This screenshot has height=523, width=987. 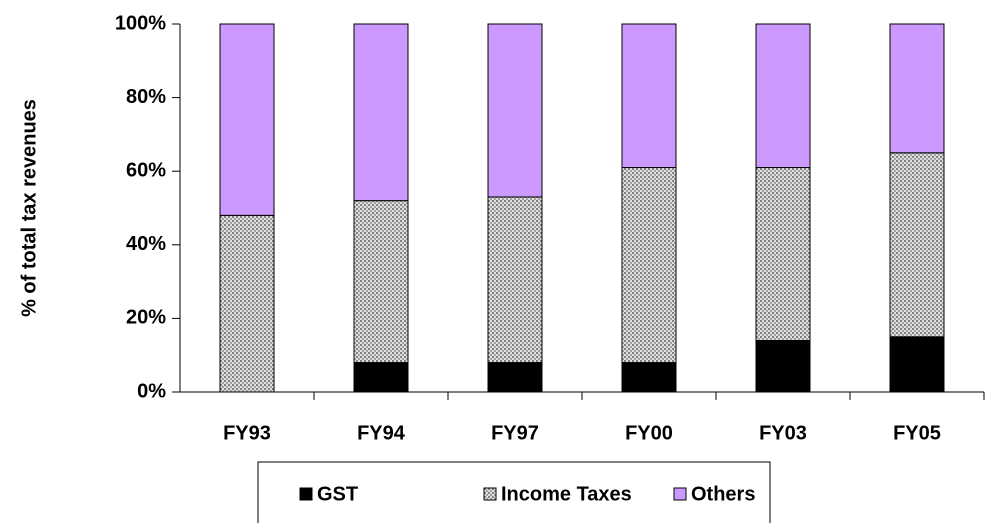 What do you see at coordinates (783, 433) in the screenshot?
I see `x-tick-label: FY03` at bounding box center [783, 433].